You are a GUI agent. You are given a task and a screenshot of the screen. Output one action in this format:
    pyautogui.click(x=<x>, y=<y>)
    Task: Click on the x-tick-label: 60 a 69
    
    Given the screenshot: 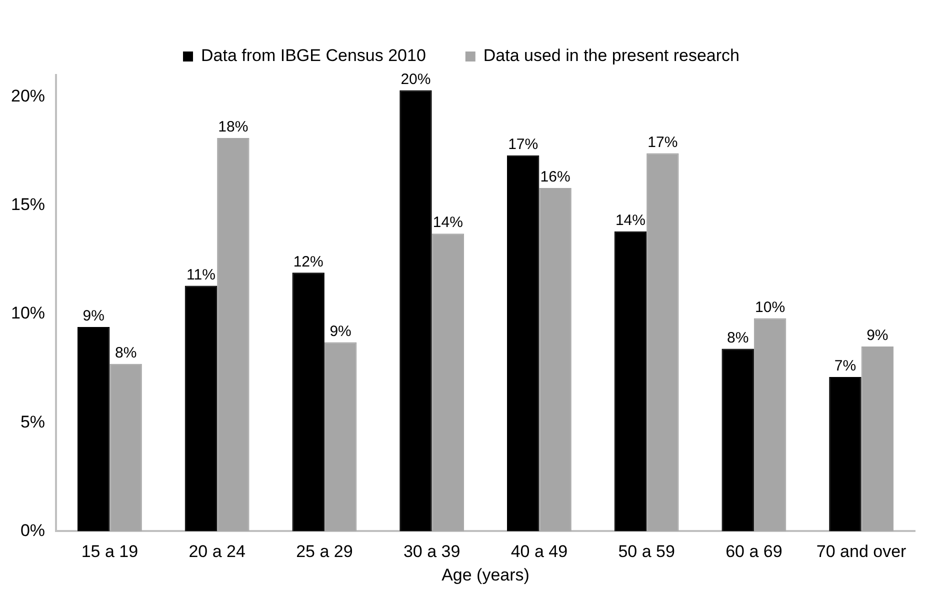 What is the action you would take?
    pyautogui.click(x=754, y=552)
    